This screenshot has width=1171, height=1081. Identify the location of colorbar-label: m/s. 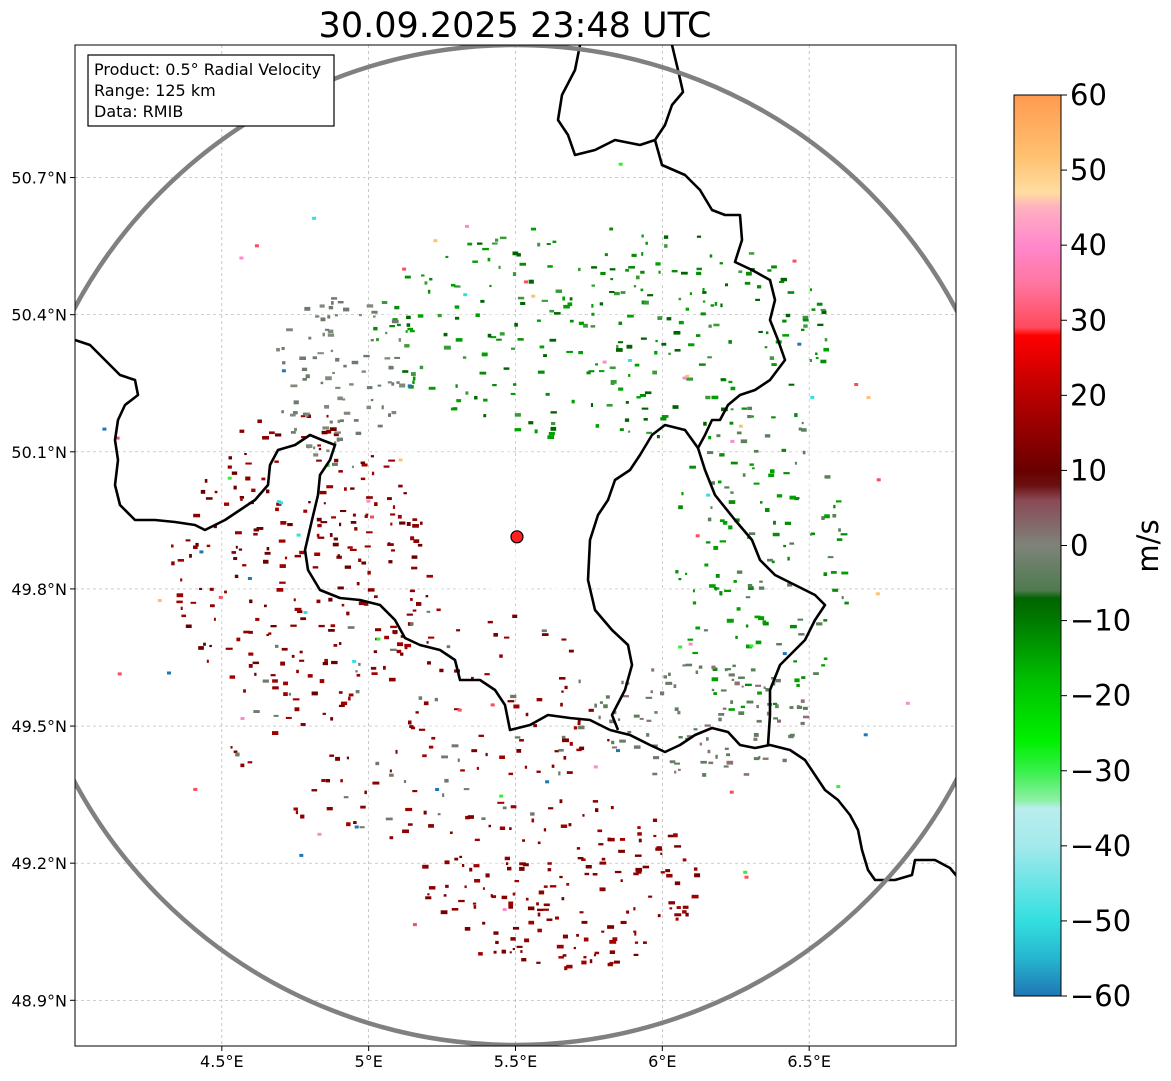
(1148, 545).